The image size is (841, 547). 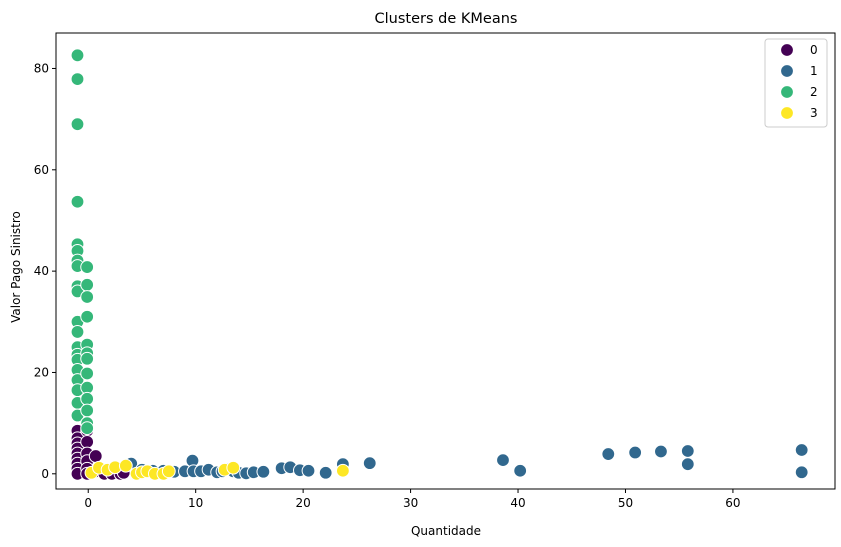 I want to click on x-axis-label: Quantidade, so click(x=446, y=531).